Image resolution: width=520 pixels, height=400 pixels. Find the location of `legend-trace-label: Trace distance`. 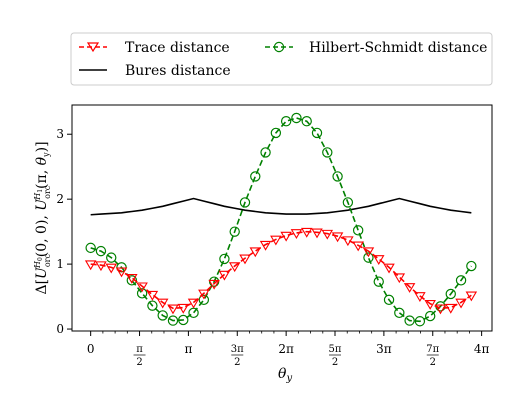

legend-trace-label: Trace distance is located at coordinates (177, 48).